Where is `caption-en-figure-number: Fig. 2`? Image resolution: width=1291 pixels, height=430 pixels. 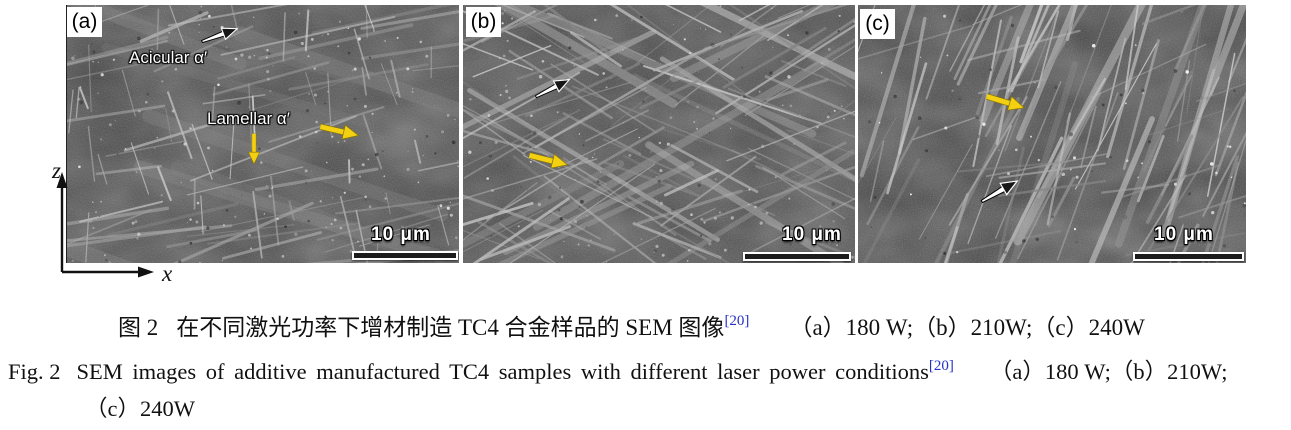 caption-en-figure-number: Fig. 2 is located at coordinates (34, 371).